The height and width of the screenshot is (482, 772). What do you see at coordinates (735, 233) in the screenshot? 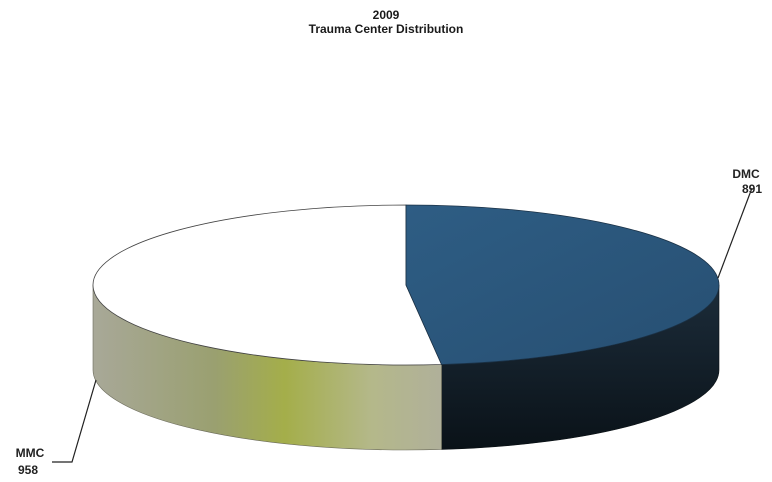
I see `leader-line-dmc` at bounding box center [735, 233].